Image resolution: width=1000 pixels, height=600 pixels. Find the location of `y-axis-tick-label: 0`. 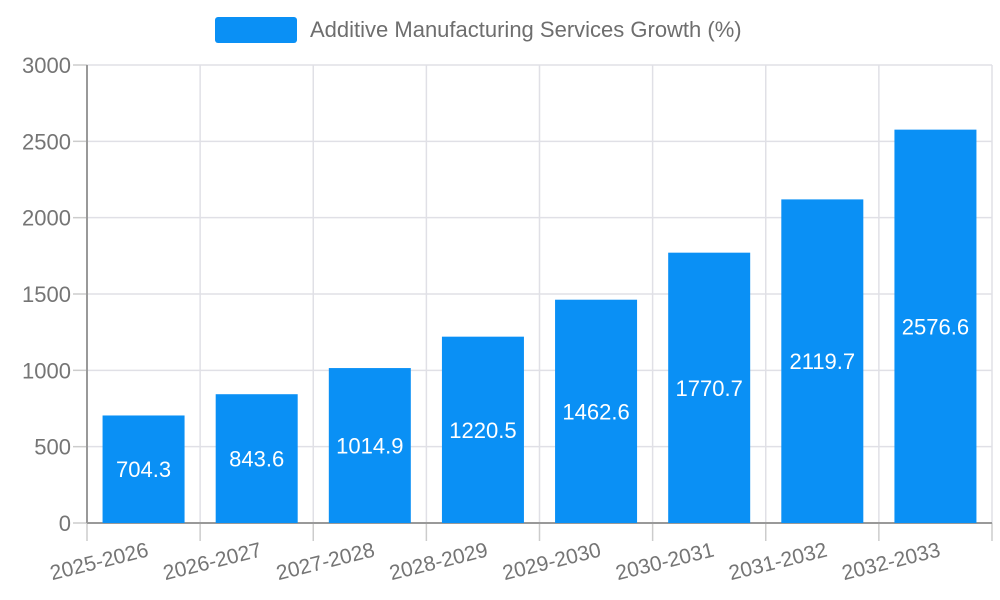

y-axis-tick-label: 0 is located at coordinates (65, 523).